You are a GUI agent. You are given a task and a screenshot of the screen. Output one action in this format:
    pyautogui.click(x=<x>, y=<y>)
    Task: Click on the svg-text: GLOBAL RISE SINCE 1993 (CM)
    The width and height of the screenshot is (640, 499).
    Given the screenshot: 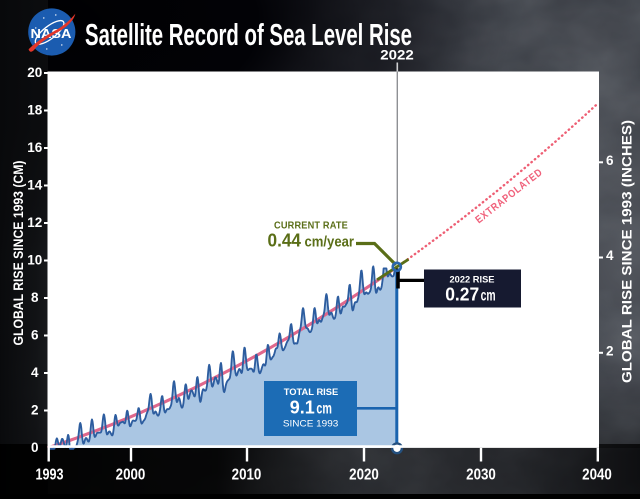 What is the action you would take?
    pyautogui.click(x=18, y=253)
    